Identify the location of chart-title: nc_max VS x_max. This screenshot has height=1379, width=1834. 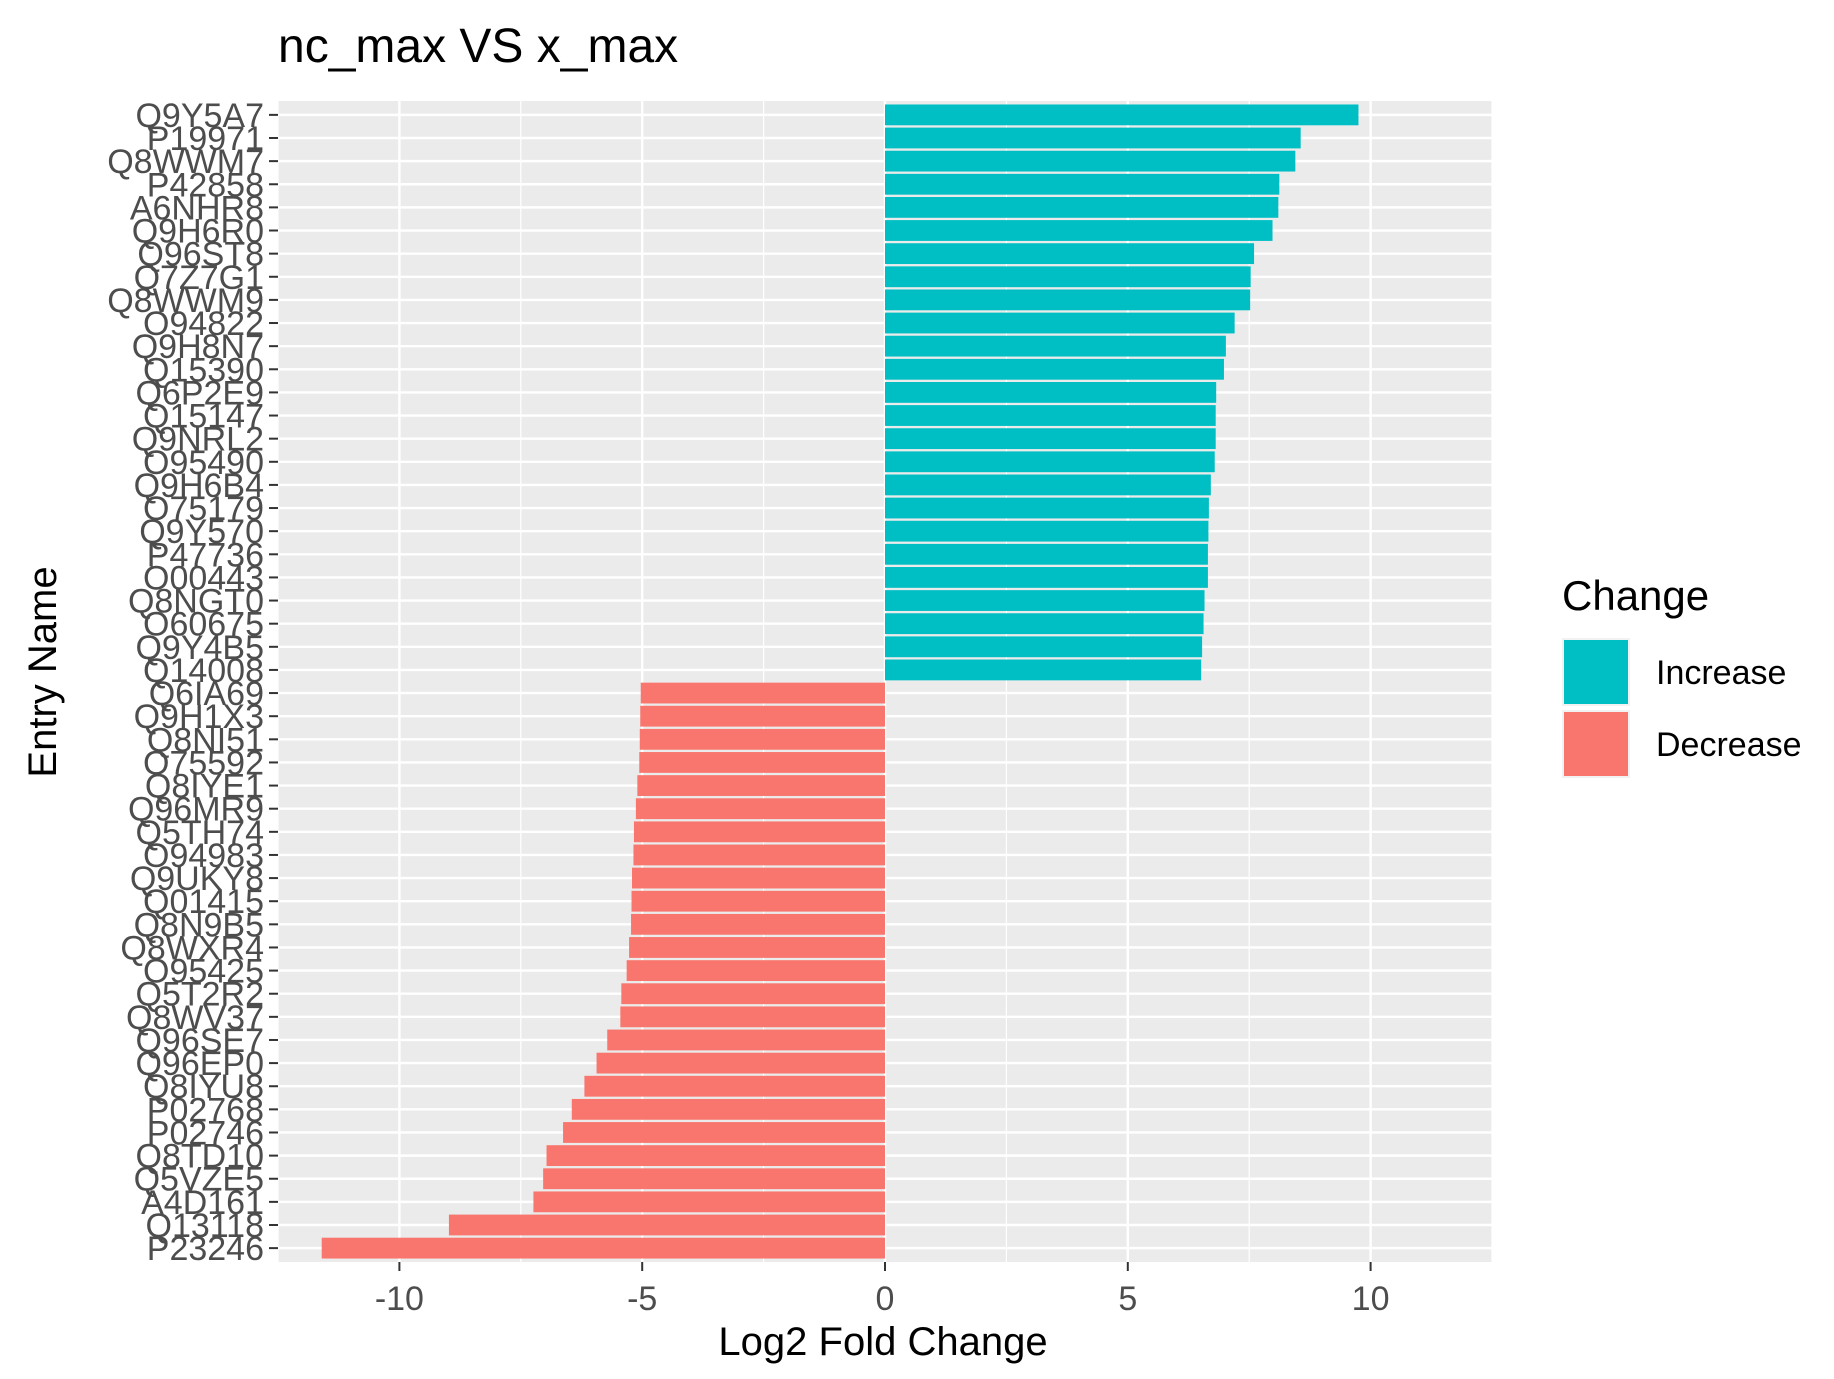
(478, 46).